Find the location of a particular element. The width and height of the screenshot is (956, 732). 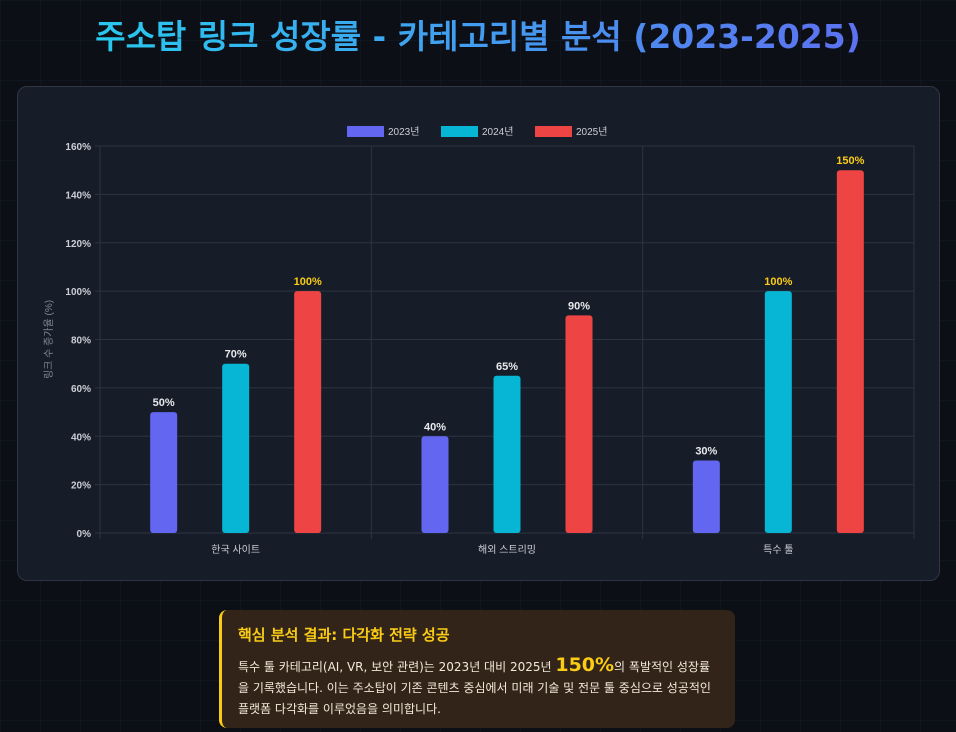

data-label: 50% is located at coordinates (164, 403).